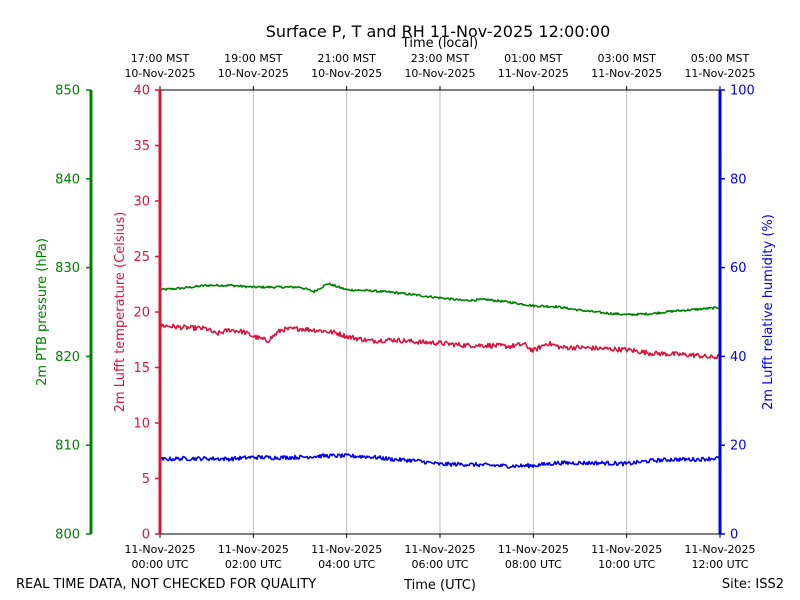  What do you see at coordinates (738, 446) in the screenshot?
I see `humidity-axis-tick-label-1: 20` at bounding box center [738, 446].